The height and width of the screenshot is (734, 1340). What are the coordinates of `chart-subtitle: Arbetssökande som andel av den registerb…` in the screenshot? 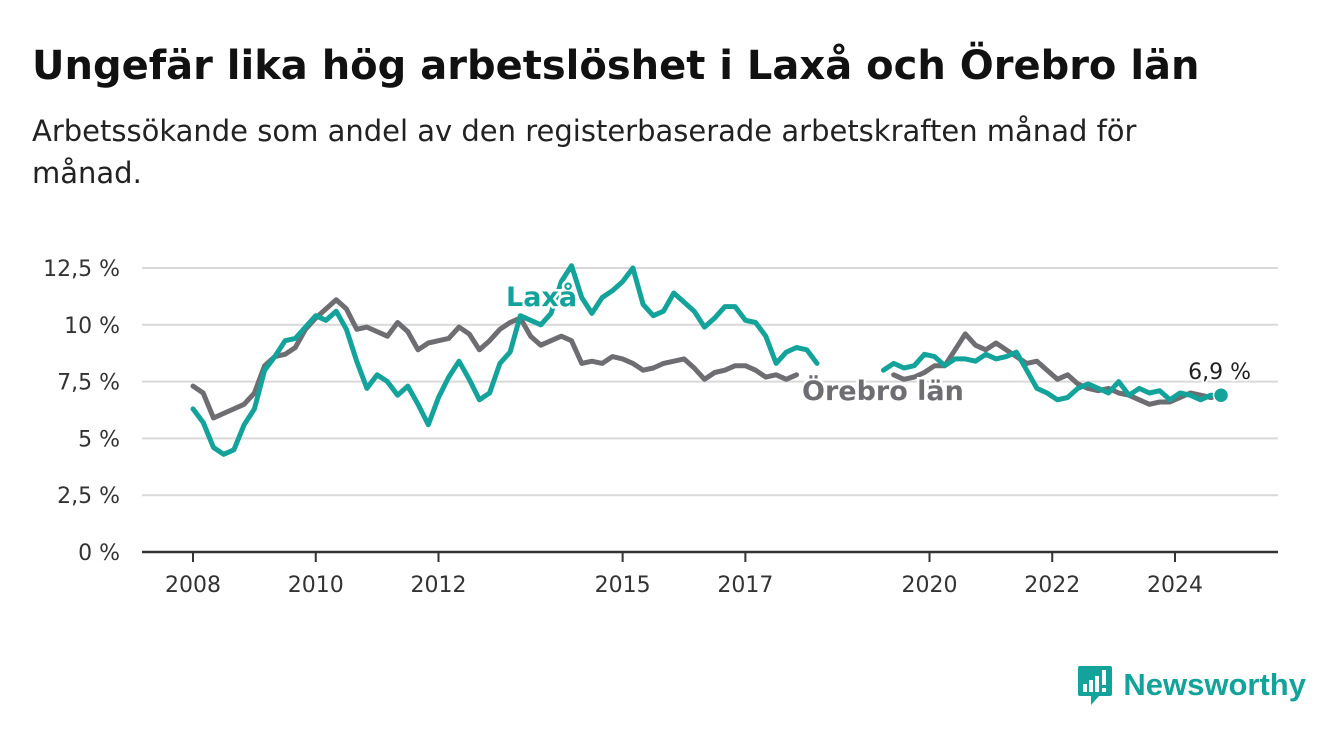 It's located at (584, 152).